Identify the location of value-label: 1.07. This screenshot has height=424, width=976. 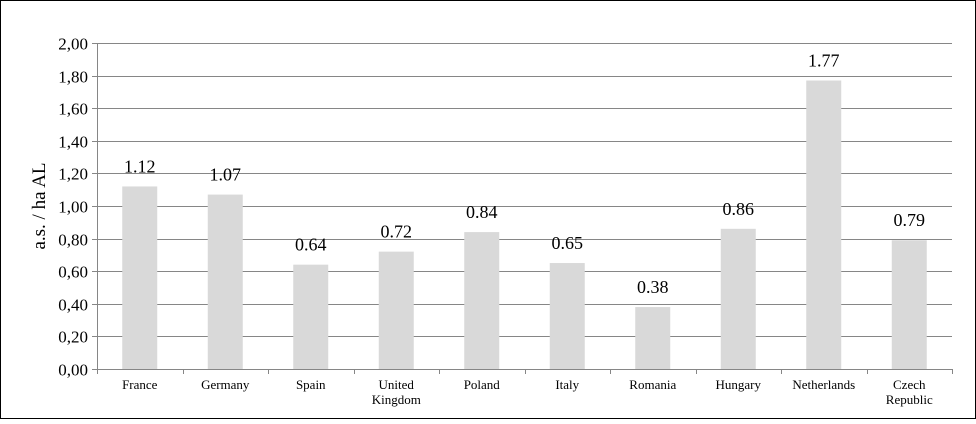
(226, 175).